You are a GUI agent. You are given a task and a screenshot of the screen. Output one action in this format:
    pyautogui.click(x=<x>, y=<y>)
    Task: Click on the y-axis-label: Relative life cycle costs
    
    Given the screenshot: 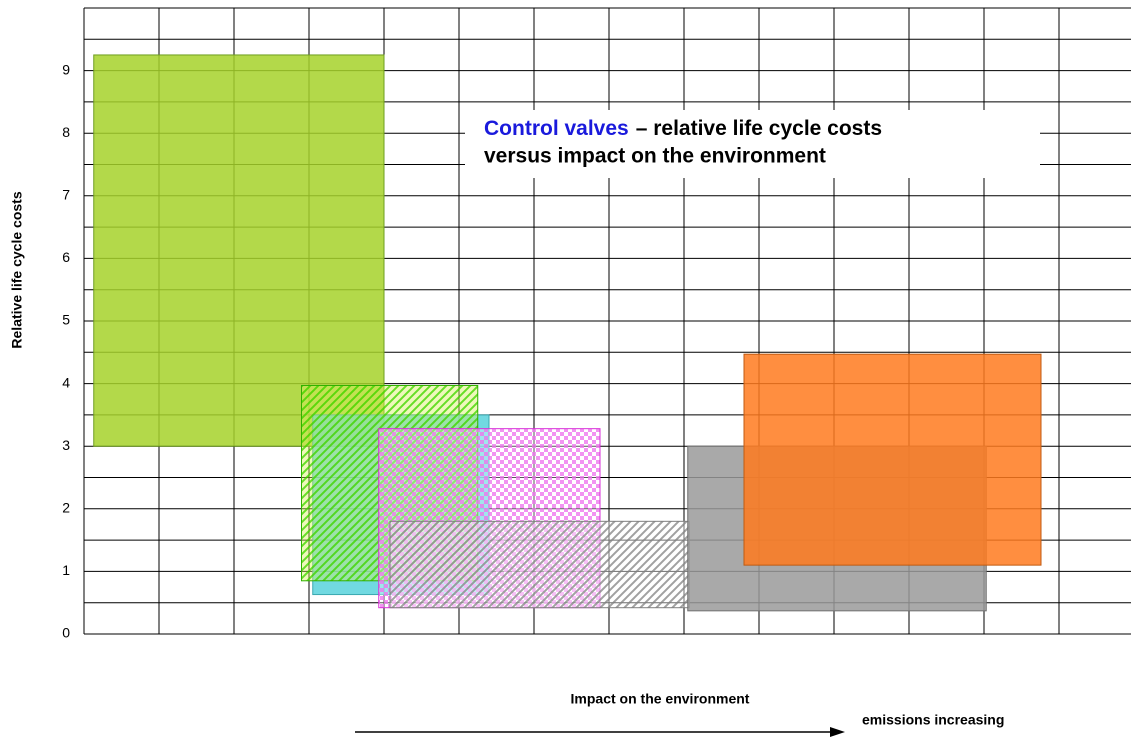 What is the action you would take?
    pyautogui.click(x=17, y=269)
    